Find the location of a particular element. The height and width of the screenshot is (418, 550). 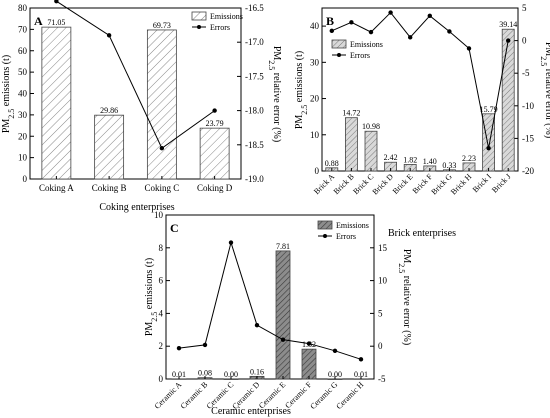

left-tick-label: 50 is located at coordinates (23, 72).